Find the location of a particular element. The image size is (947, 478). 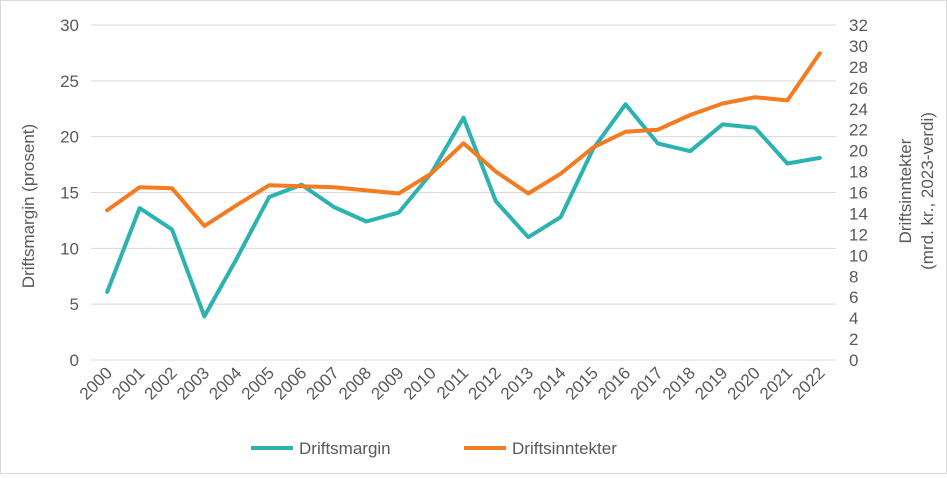

x-tick-label: 2015 is located at coordinates (582, 383).